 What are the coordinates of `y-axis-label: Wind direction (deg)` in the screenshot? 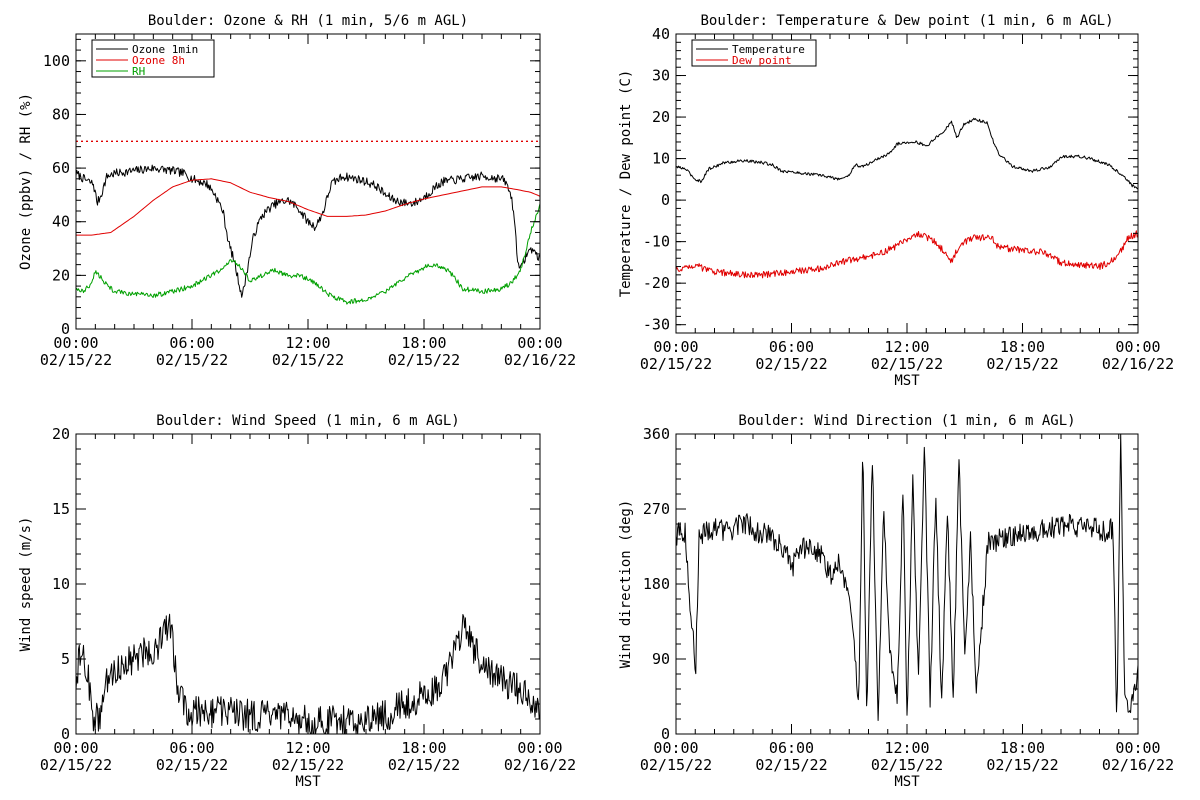 It's located at (626, 584).